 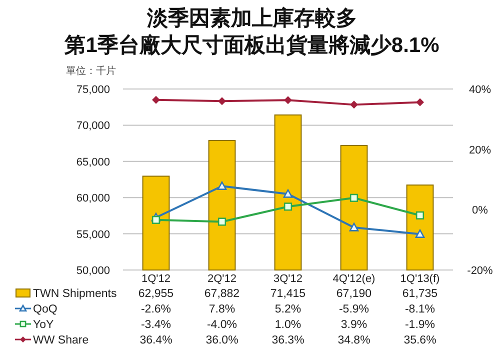 I want to click on data-label: 1.0%, so click(x=288, y=325).